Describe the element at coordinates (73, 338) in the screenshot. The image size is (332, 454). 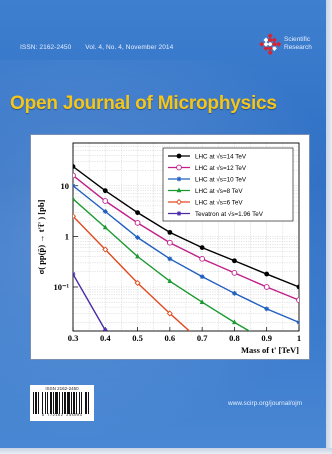
I see `x-tick-label: 0.3` at that location.